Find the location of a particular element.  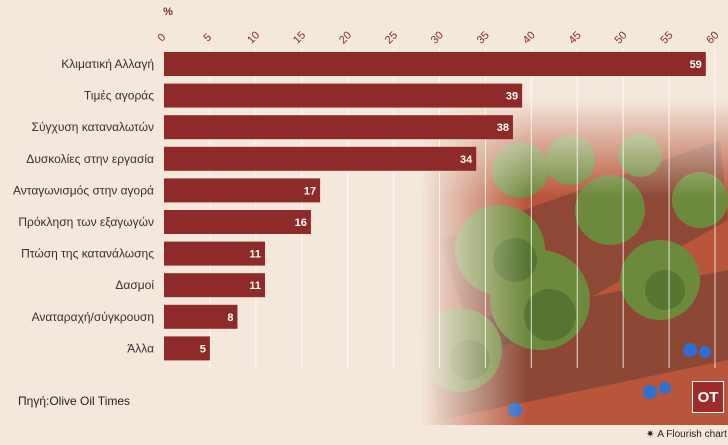

x-tick-label: 10 is located at coordinates (253, 37).